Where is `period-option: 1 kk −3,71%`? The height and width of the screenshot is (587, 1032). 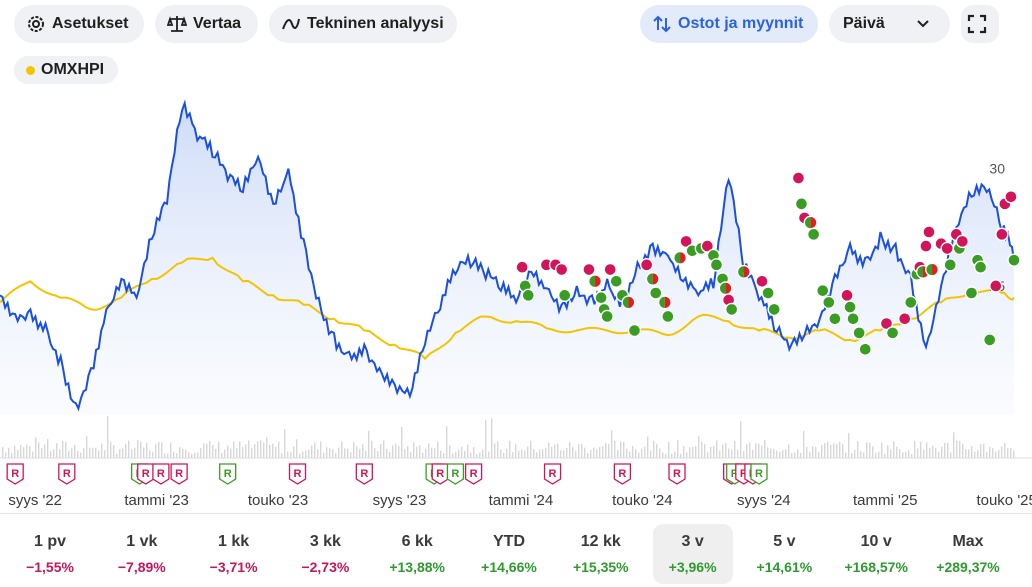
period-option: 1 kk −3,71% is located at coordinates (234, 554).